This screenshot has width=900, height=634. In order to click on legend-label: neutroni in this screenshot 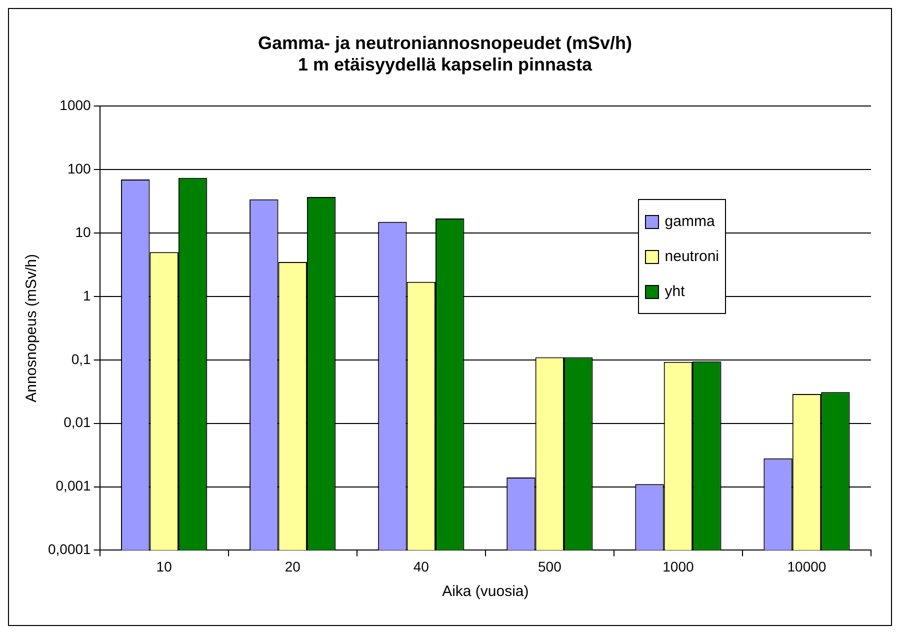, I will do `click(691, 256)`.